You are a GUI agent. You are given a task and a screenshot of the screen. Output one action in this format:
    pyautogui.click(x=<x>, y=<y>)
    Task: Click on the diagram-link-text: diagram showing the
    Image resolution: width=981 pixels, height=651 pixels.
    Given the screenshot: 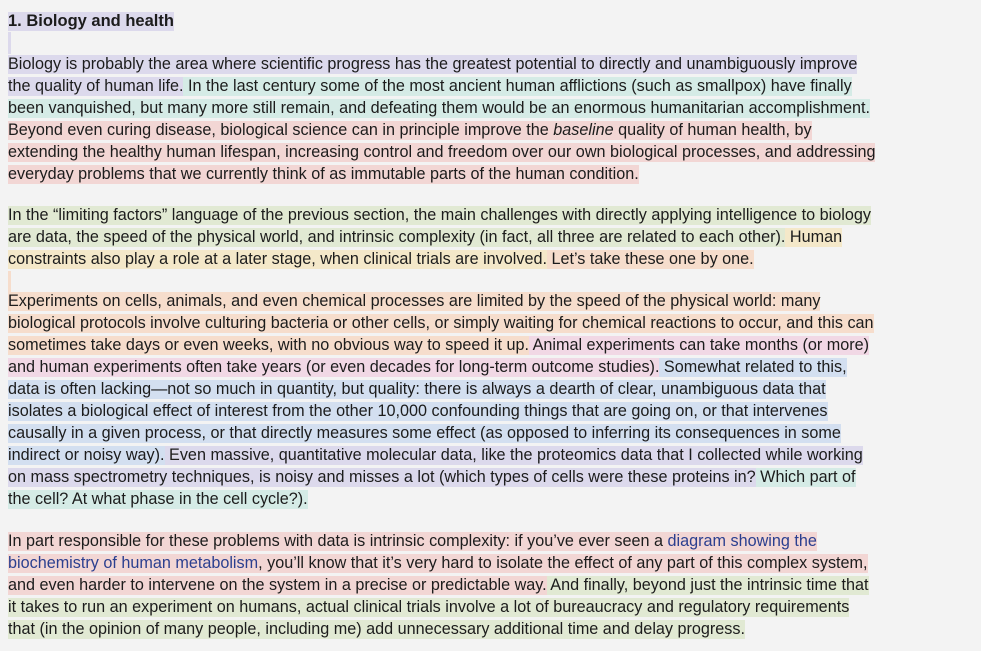 What is the action you would take?
    pyautogui.click(x=742, y=541)
    